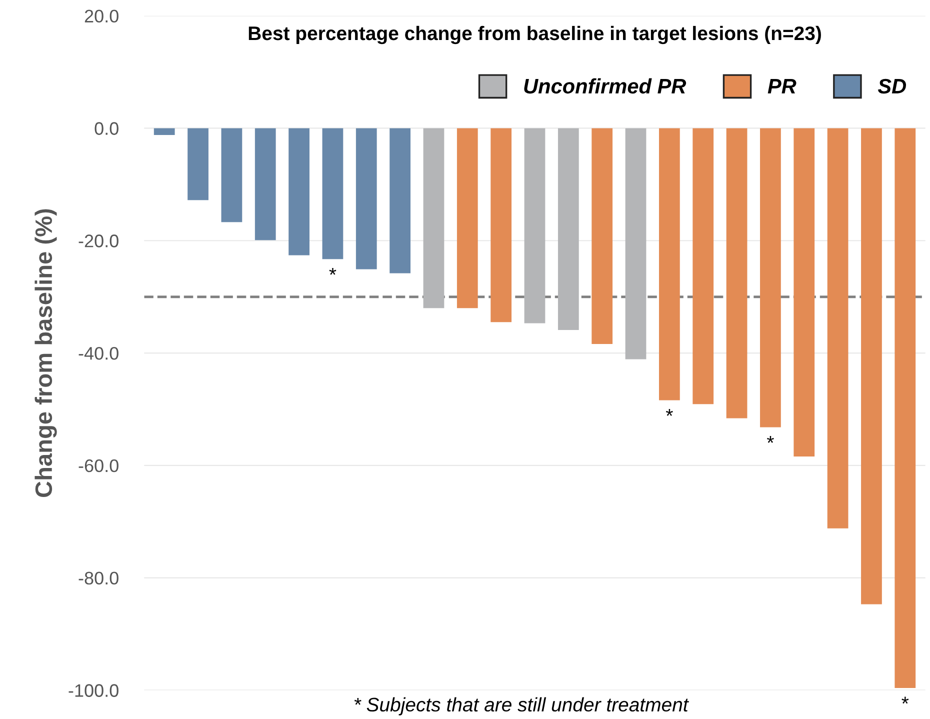  I want to click on y-axis-title: Change from baseline (%), so click(45, 353).